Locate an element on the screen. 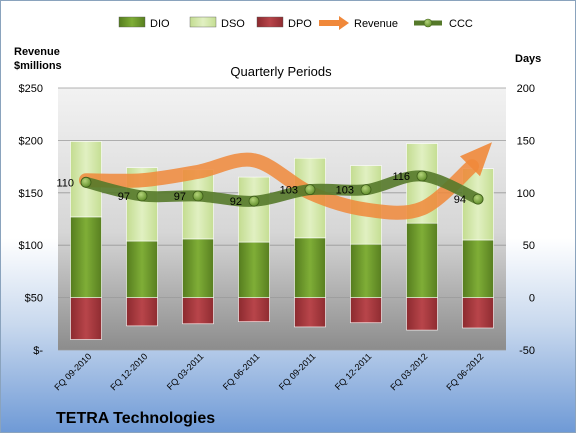  ccc-data-label: 116 is located at coordinates (401, 177).